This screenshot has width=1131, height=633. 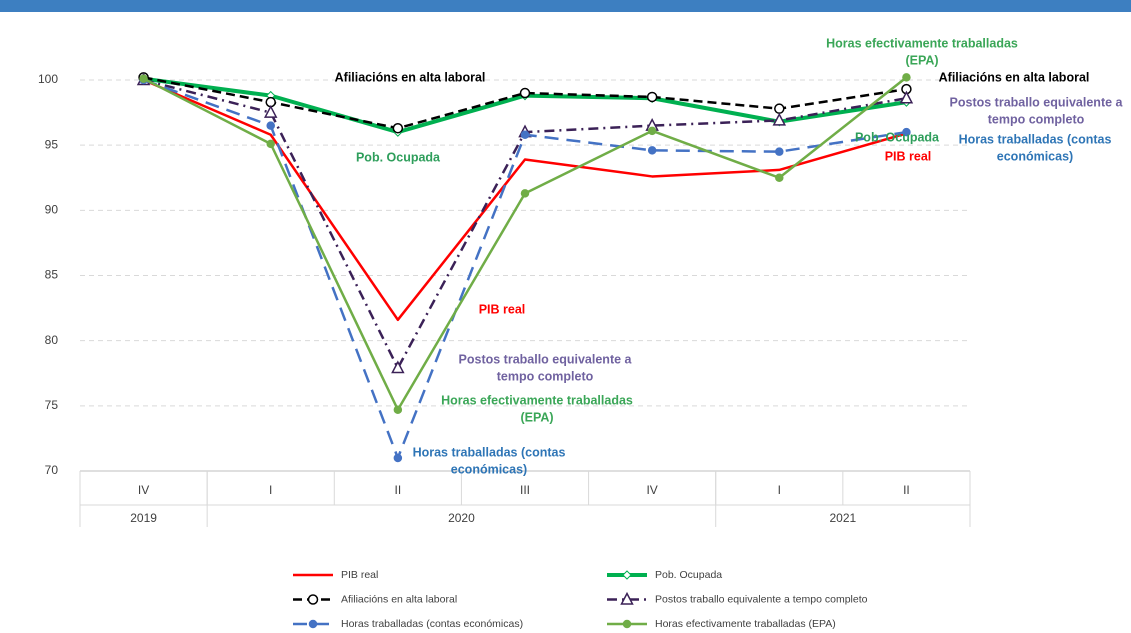 What do you see at coordinates (52, 470) in the screenshot?
I see `y-tick-label: 70` at bounding box center [52, 470].